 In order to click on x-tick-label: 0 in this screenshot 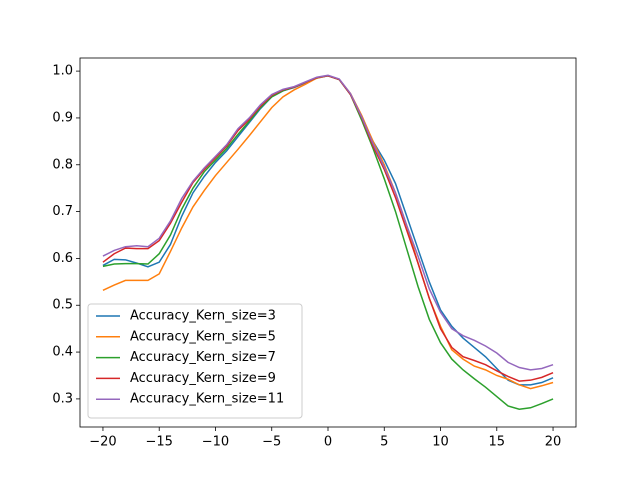, I will do `click(328, 442)`.